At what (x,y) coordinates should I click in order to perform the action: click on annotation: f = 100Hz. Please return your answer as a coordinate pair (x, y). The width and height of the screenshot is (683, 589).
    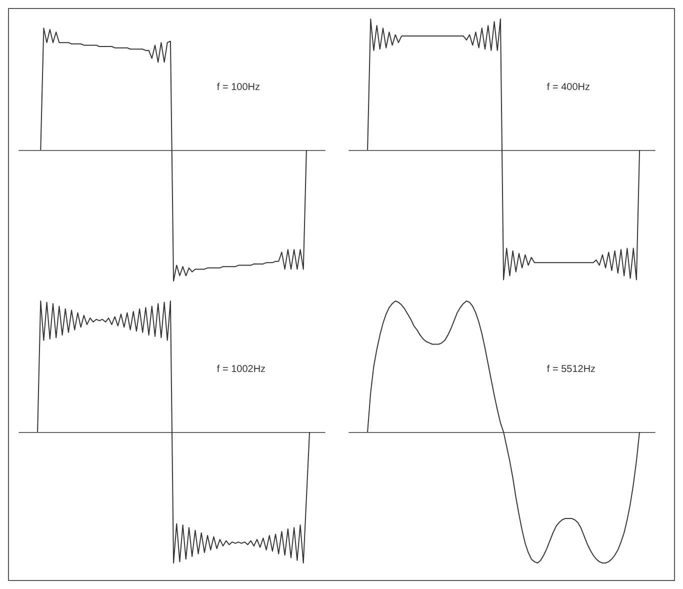
    Looking at the image, I should click on (238, 87).